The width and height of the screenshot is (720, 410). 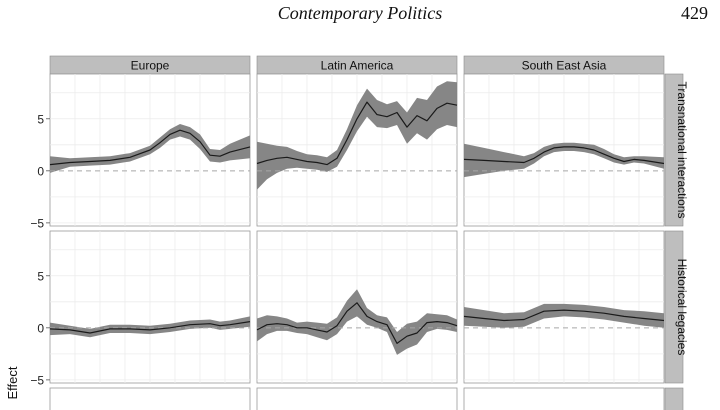 I want to click on page-number: 429, so click(x=694, y=13).